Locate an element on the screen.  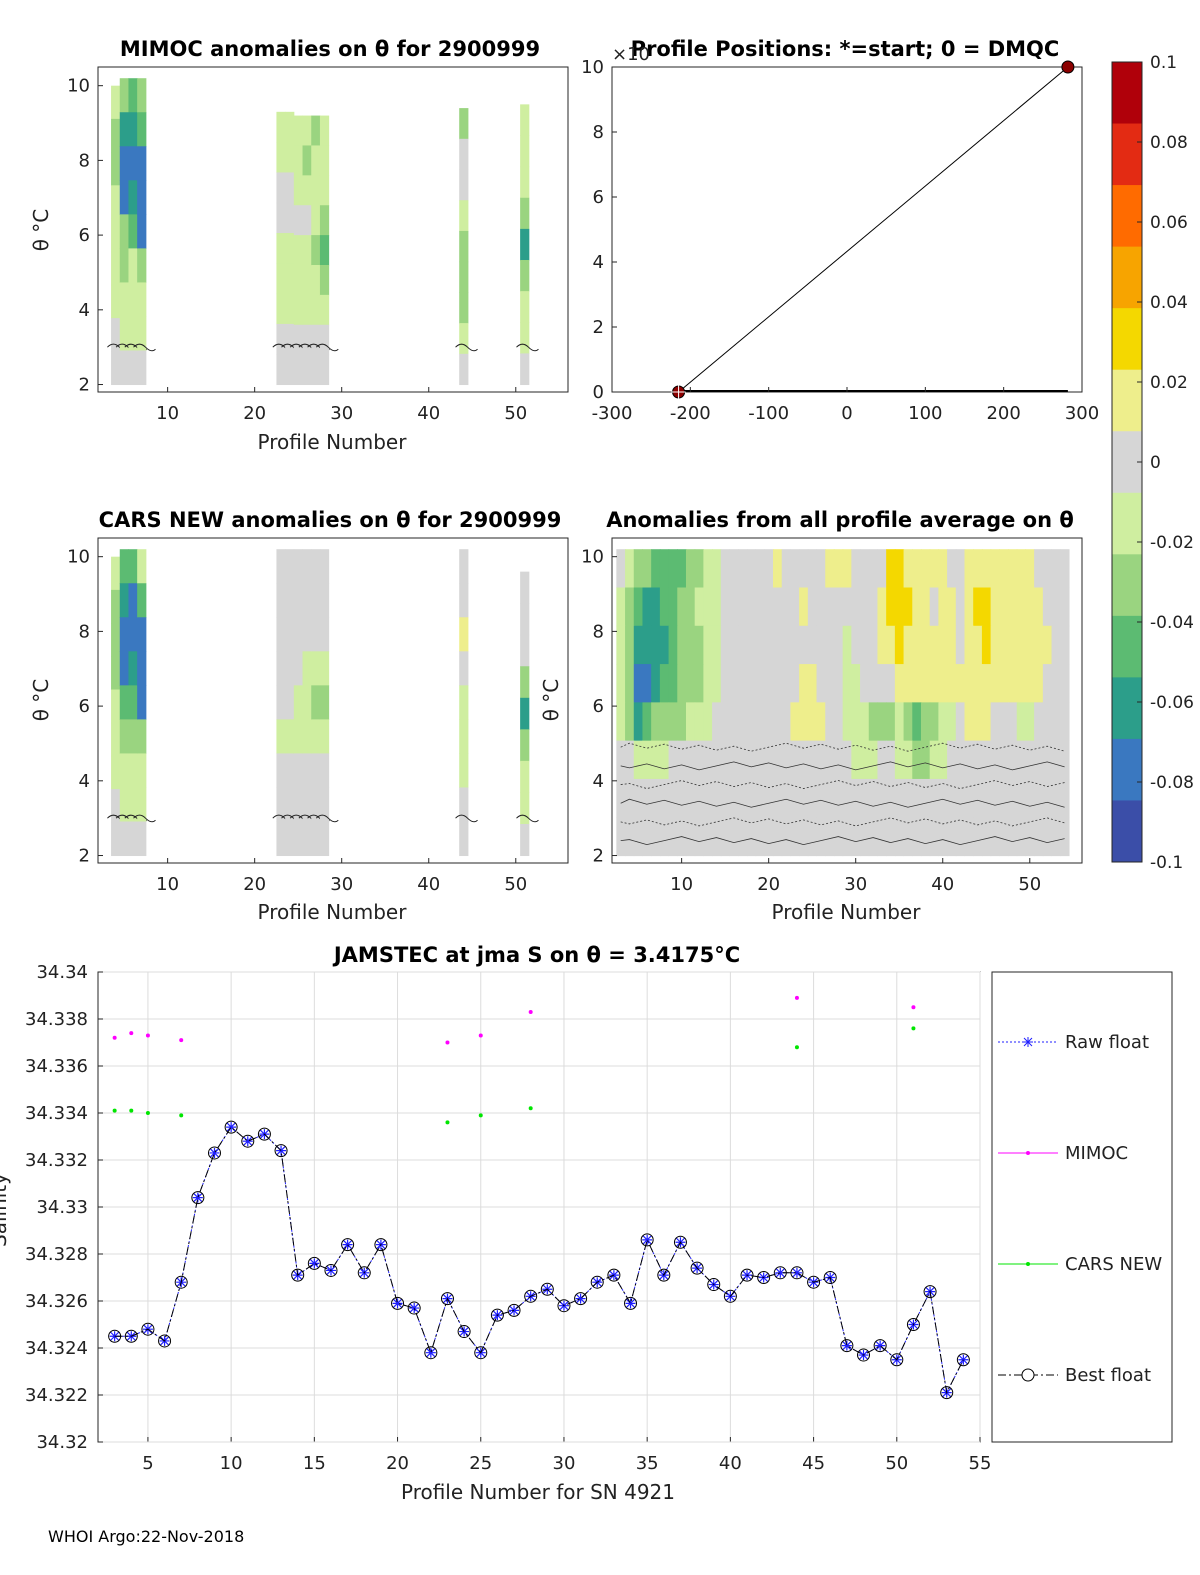
x-tick-label: 5 is located at coordinates (147, 1463).